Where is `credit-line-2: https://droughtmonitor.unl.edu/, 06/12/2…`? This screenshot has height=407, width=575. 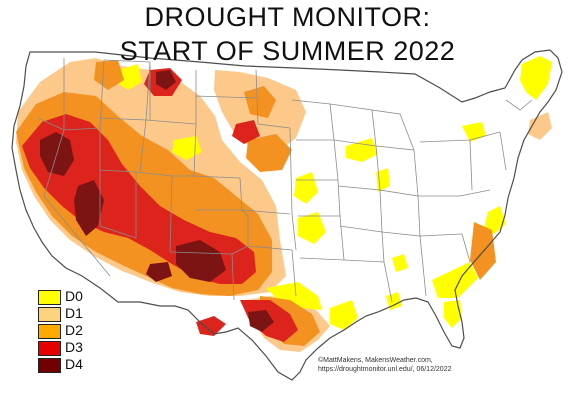
credit-line-2: https://droughtmonitor.unl.edu/, 06/12/2… is located at coordinates (385, 369).